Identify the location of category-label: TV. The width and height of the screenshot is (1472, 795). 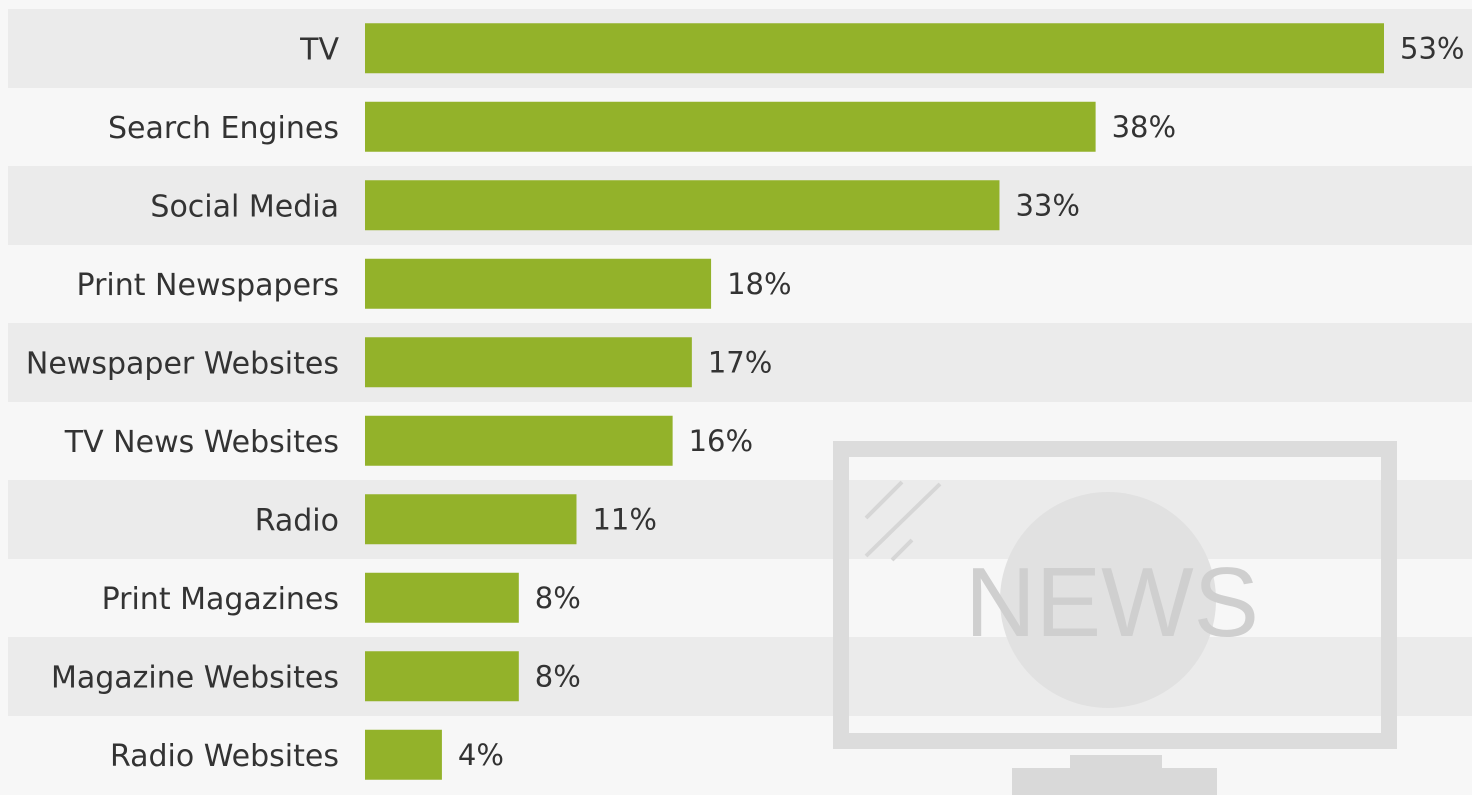
(319, 49).